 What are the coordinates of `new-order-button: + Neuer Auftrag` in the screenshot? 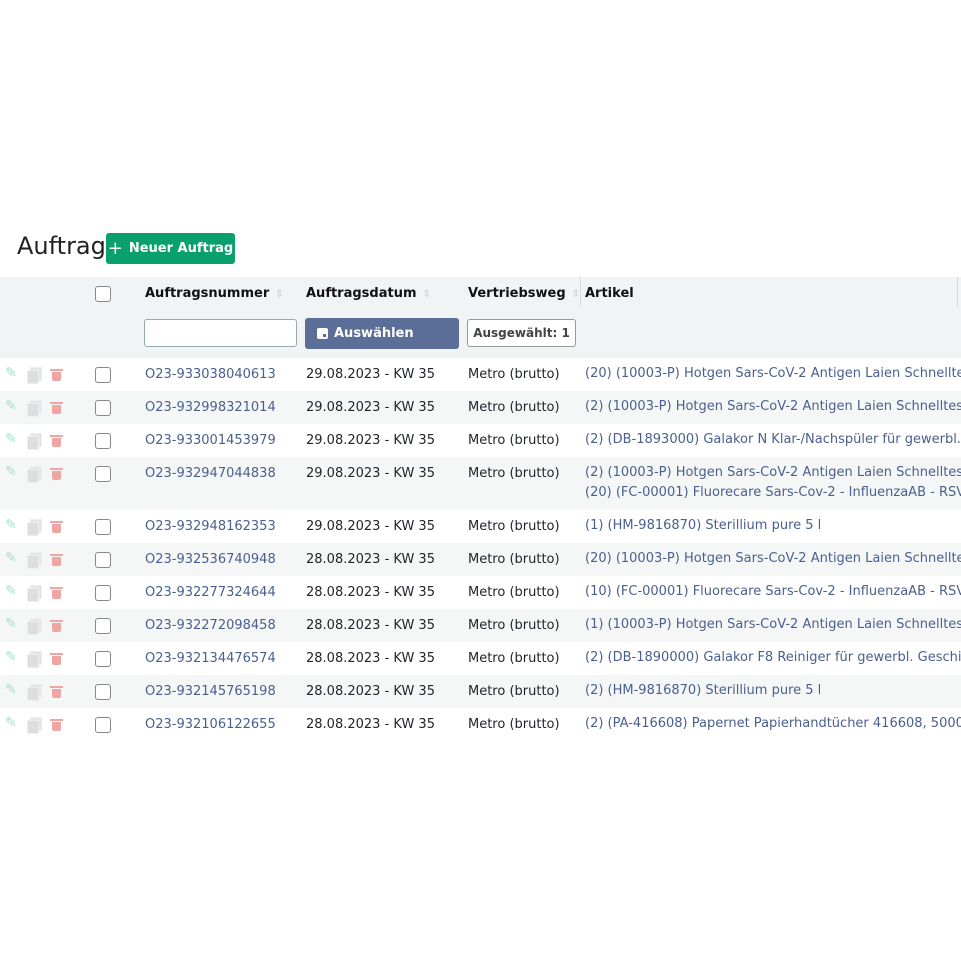 It's located at (170, 248).